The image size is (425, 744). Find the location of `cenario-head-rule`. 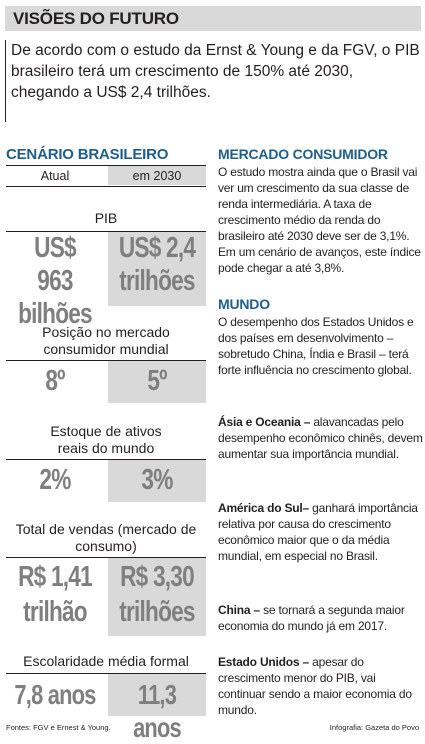

cenario-head-rule is located at coordinates (106, 186).